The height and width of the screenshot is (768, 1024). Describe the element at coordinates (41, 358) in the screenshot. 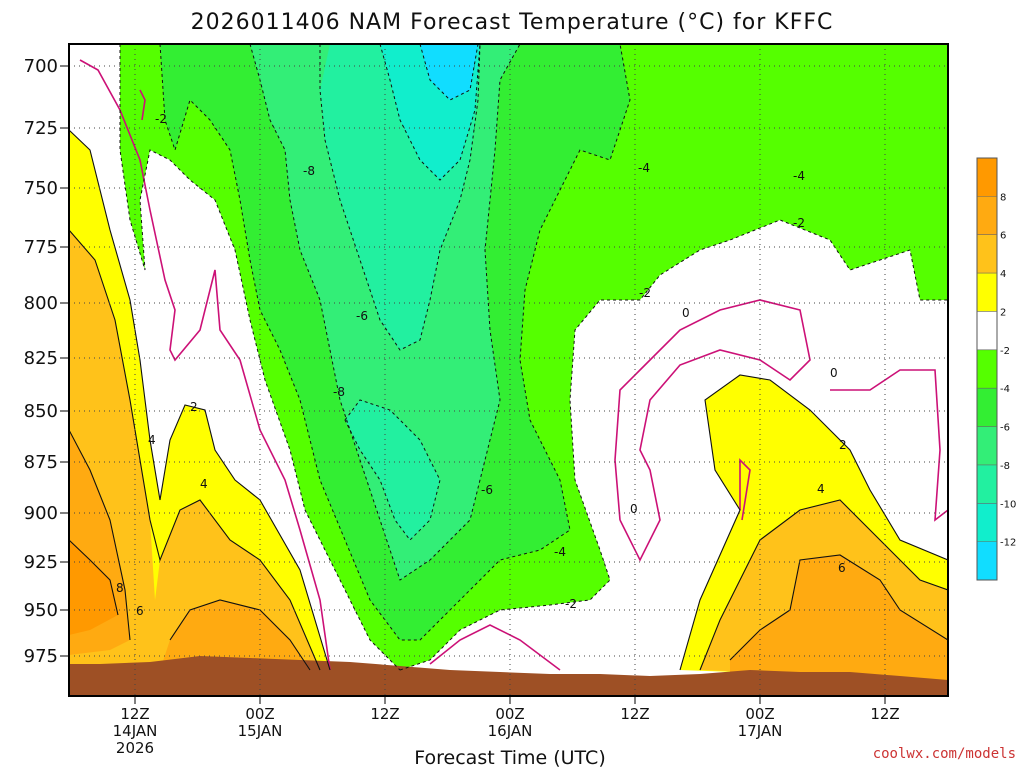

I see `y-tick-label: 825` at that location.